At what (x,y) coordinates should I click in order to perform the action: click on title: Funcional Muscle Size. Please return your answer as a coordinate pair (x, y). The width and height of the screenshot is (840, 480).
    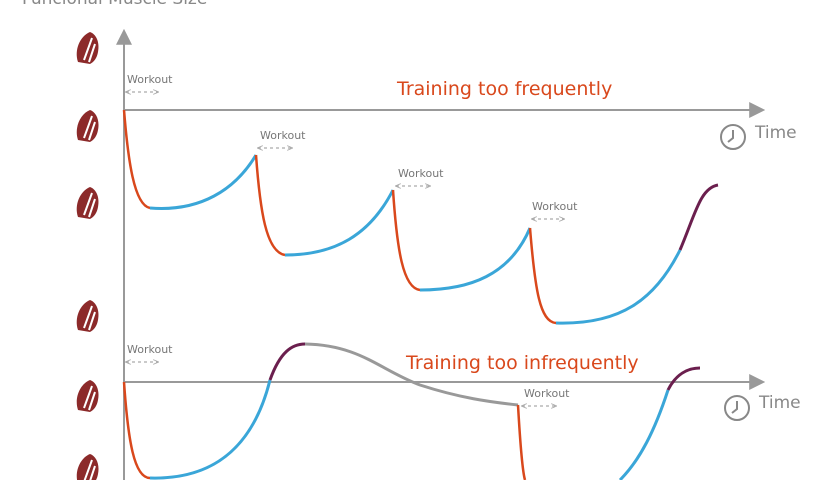
    Looking at the image, I should click on (114, 4).